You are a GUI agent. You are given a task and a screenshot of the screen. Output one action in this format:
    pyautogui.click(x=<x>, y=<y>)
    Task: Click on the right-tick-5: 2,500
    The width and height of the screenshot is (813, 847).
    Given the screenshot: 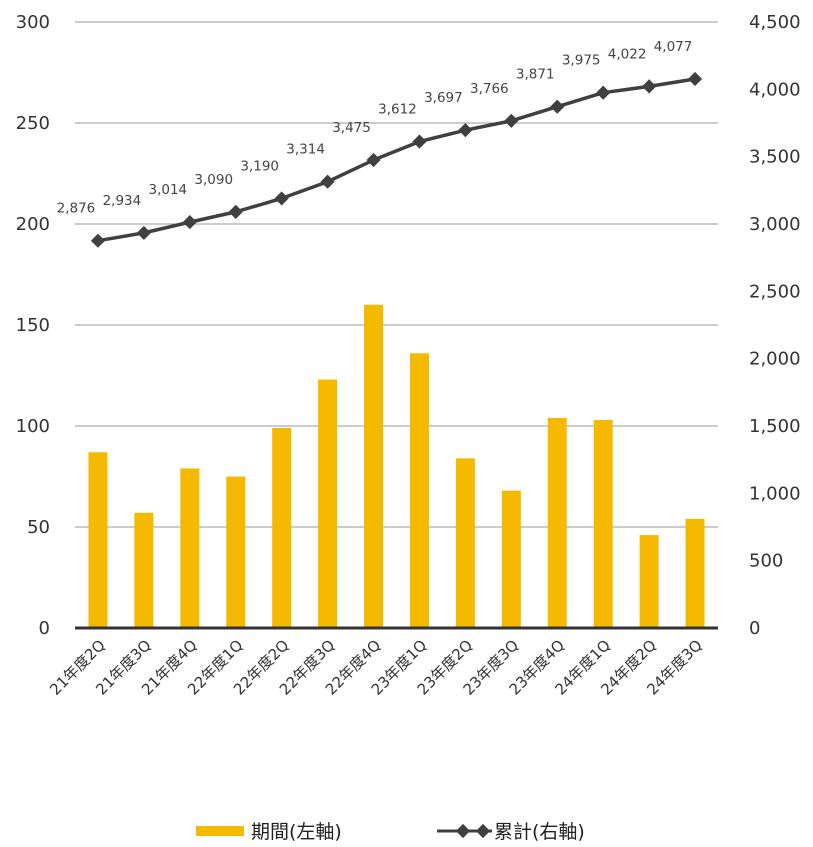 What is the action you would take?
    pyautogui.click(x=775, y=291)
    